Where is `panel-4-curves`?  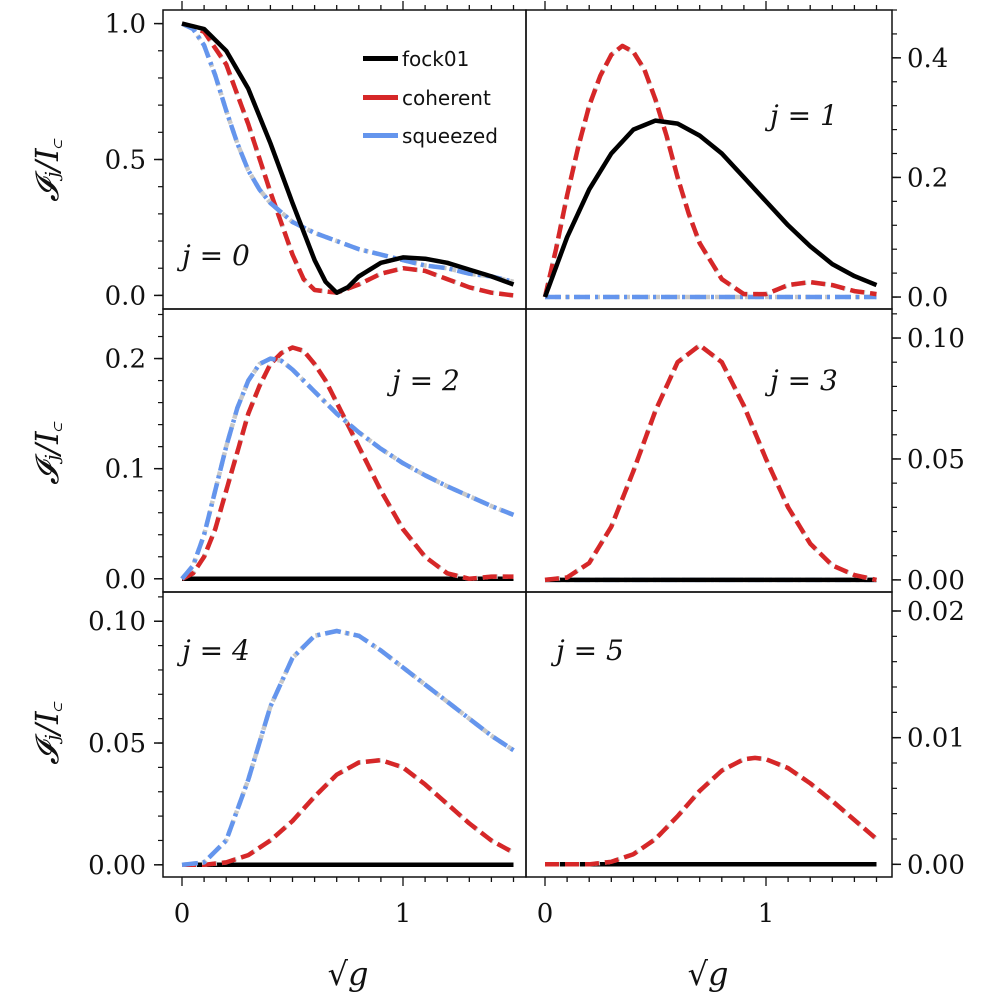
panel-4-curves is located at coordinates (710, 463).